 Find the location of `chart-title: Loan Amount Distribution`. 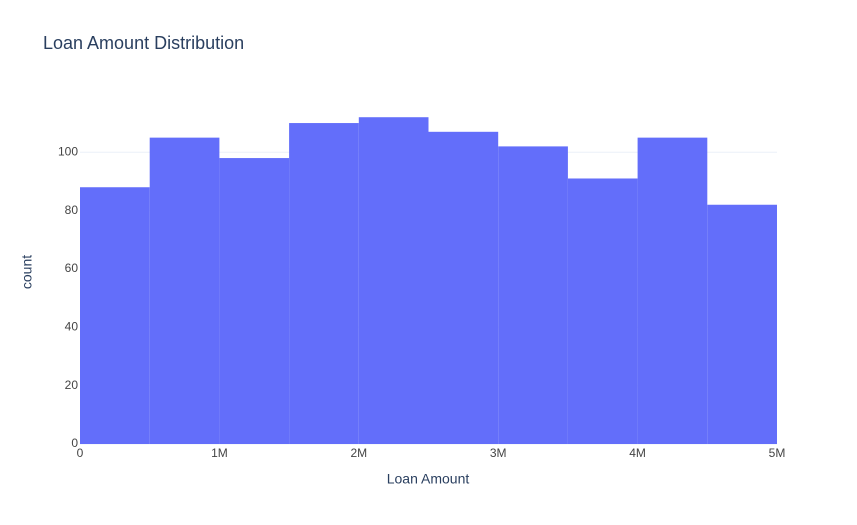

chart-title: Loan Amount Distribution is located at coordinates (143, 43).